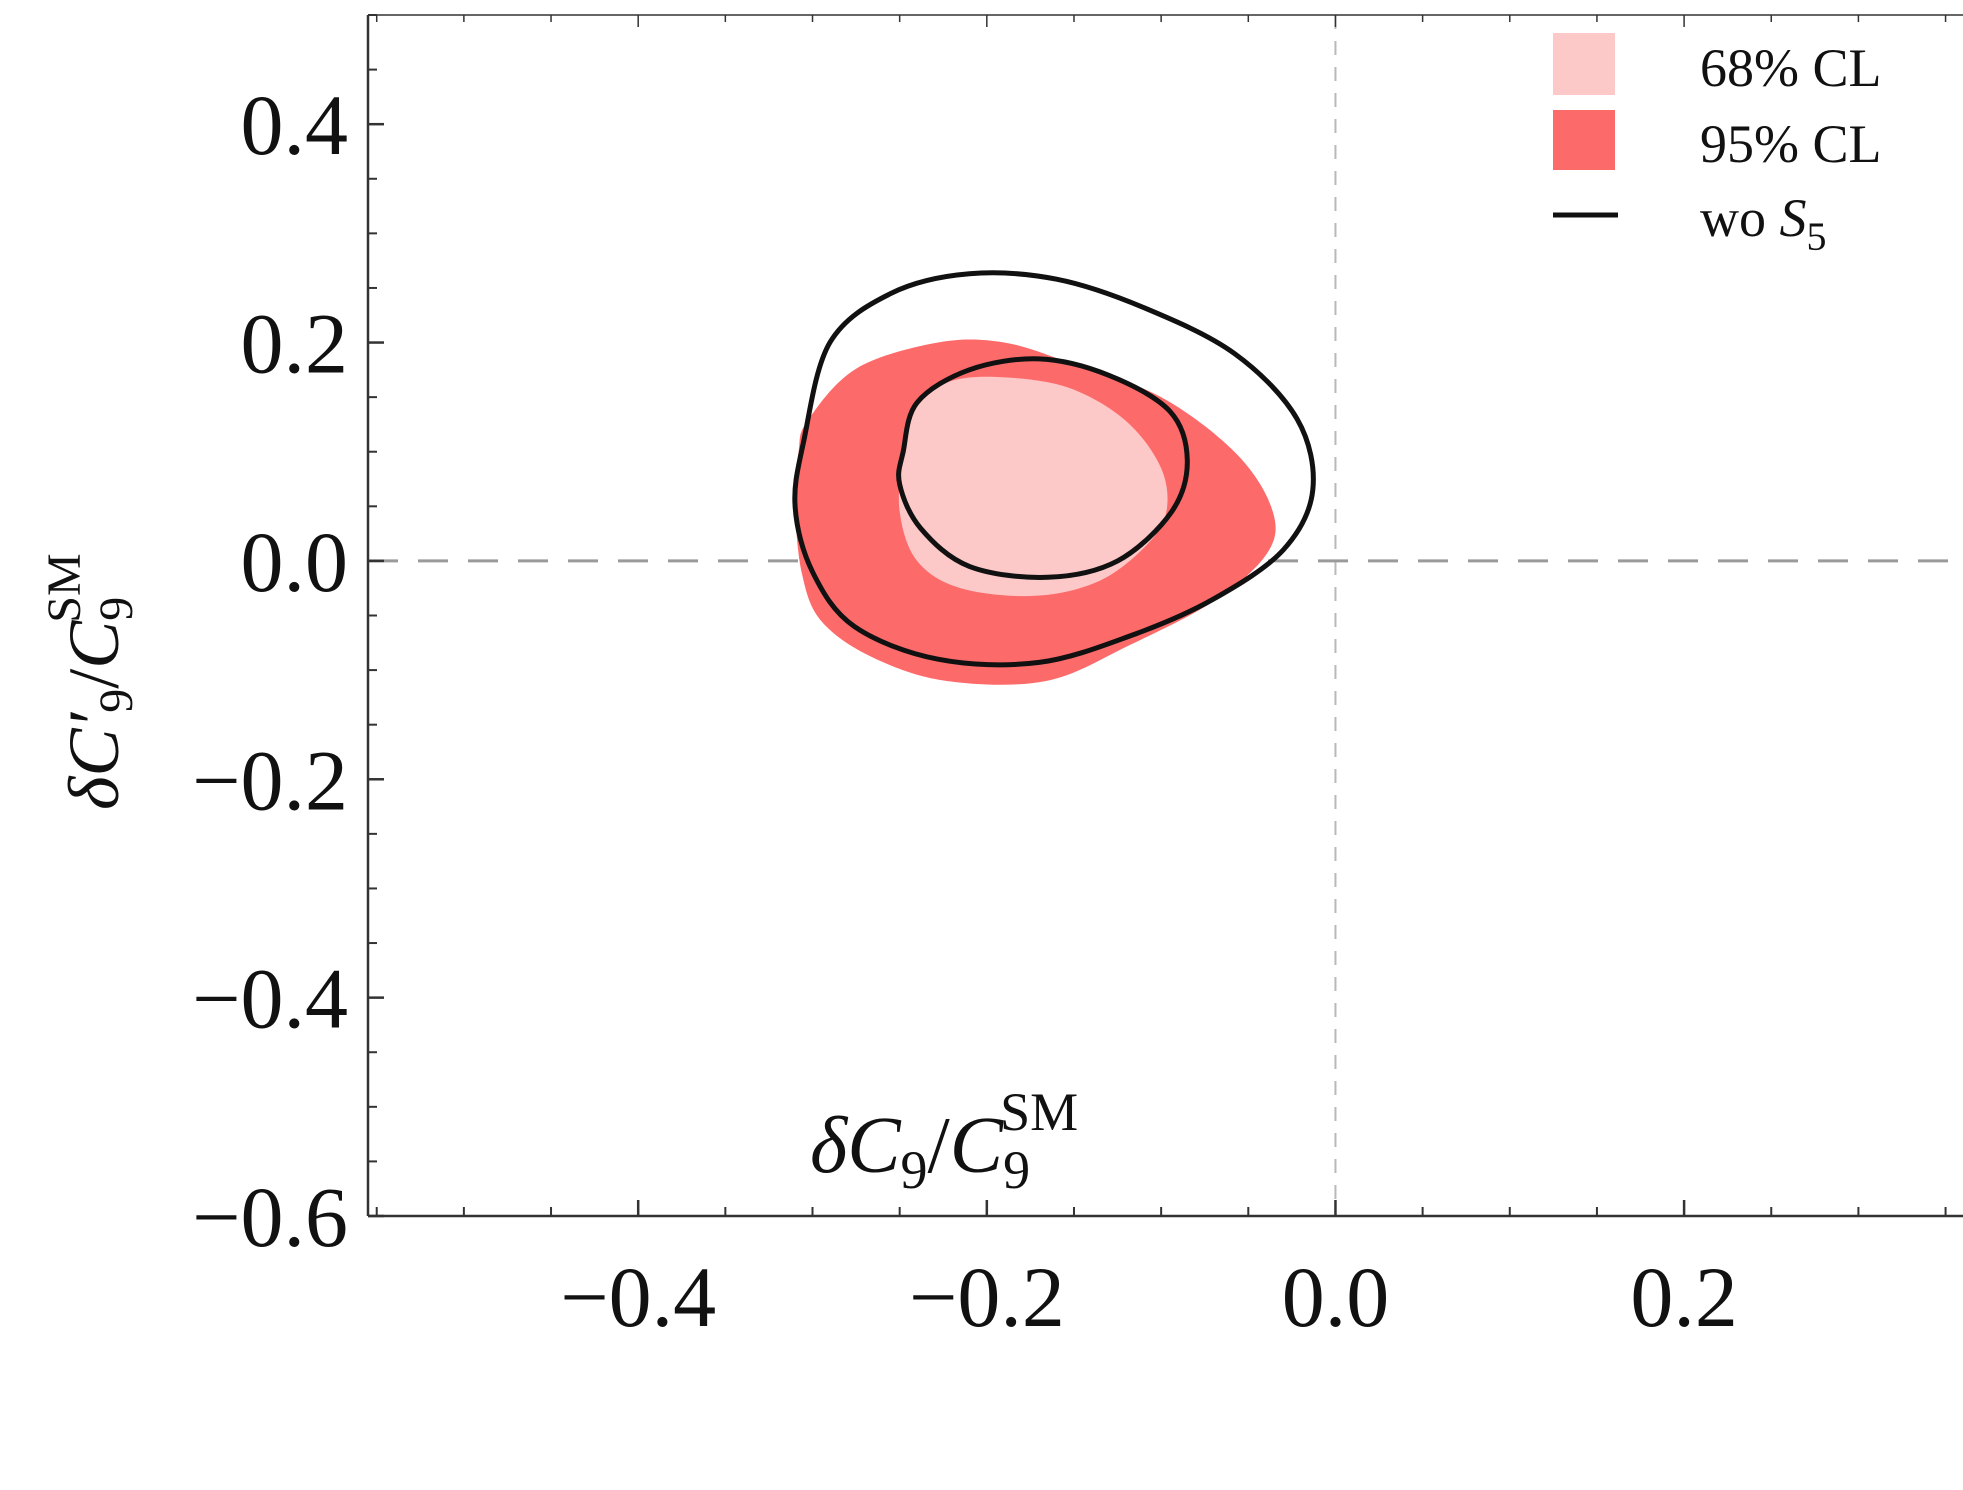  Describe the element at coordinates (270, 999) in the screenshot. I see `y-tick-label: −0.4` at that location.